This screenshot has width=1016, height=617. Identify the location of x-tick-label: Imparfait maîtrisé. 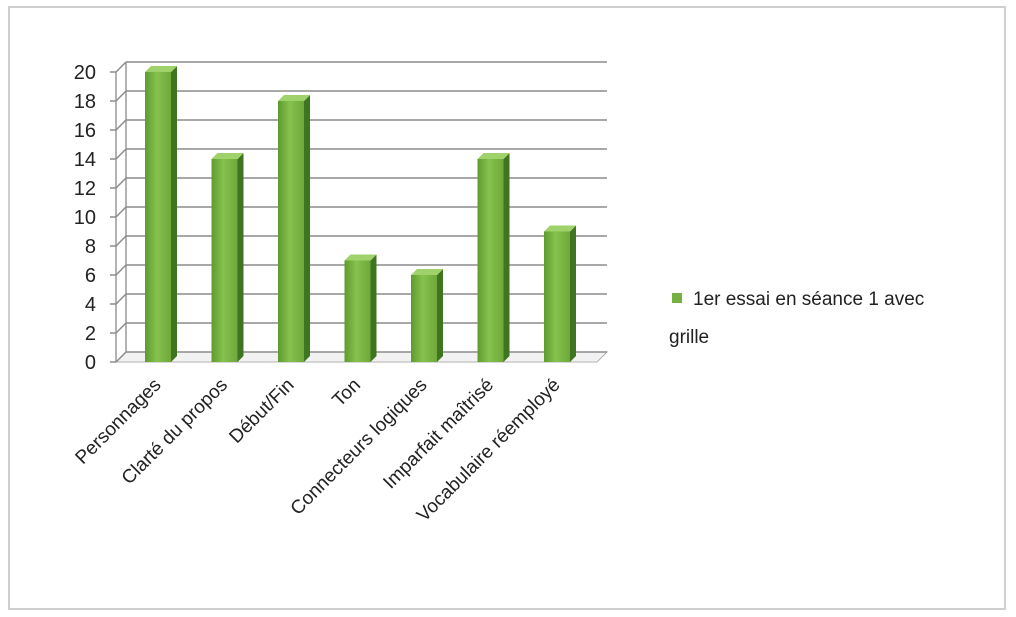
(438, 434).